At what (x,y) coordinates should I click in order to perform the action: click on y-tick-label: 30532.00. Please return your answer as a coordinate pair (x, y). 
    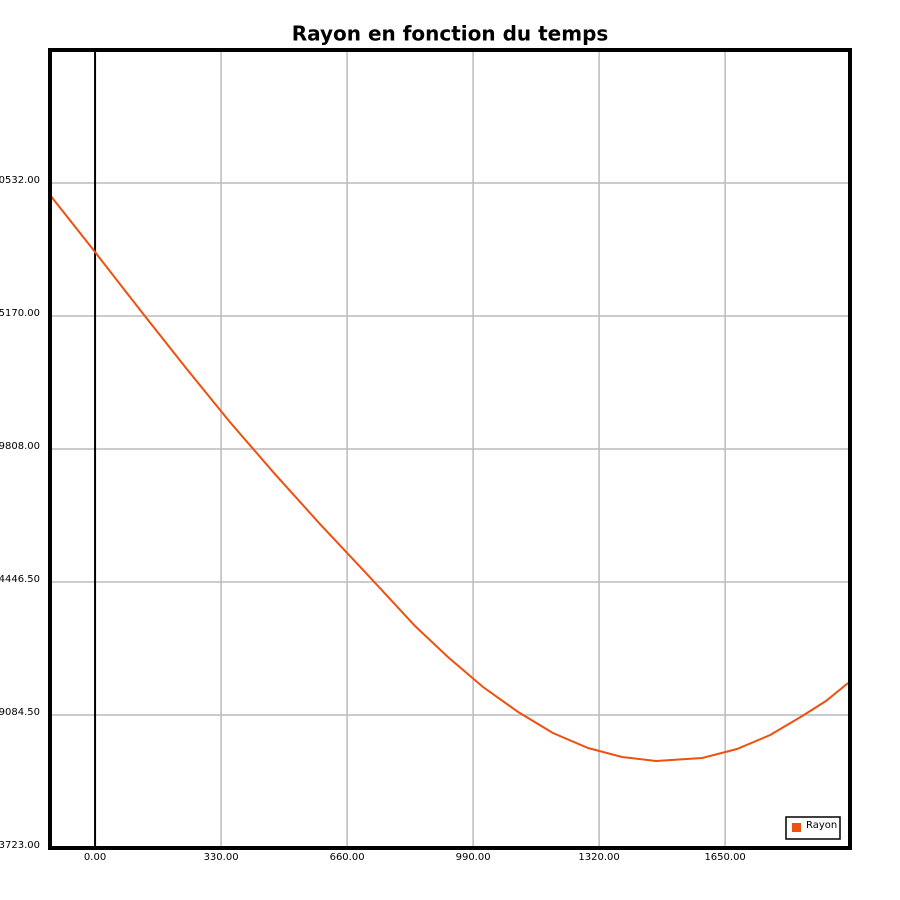
    Looking at the image, I should click on (20, 180).